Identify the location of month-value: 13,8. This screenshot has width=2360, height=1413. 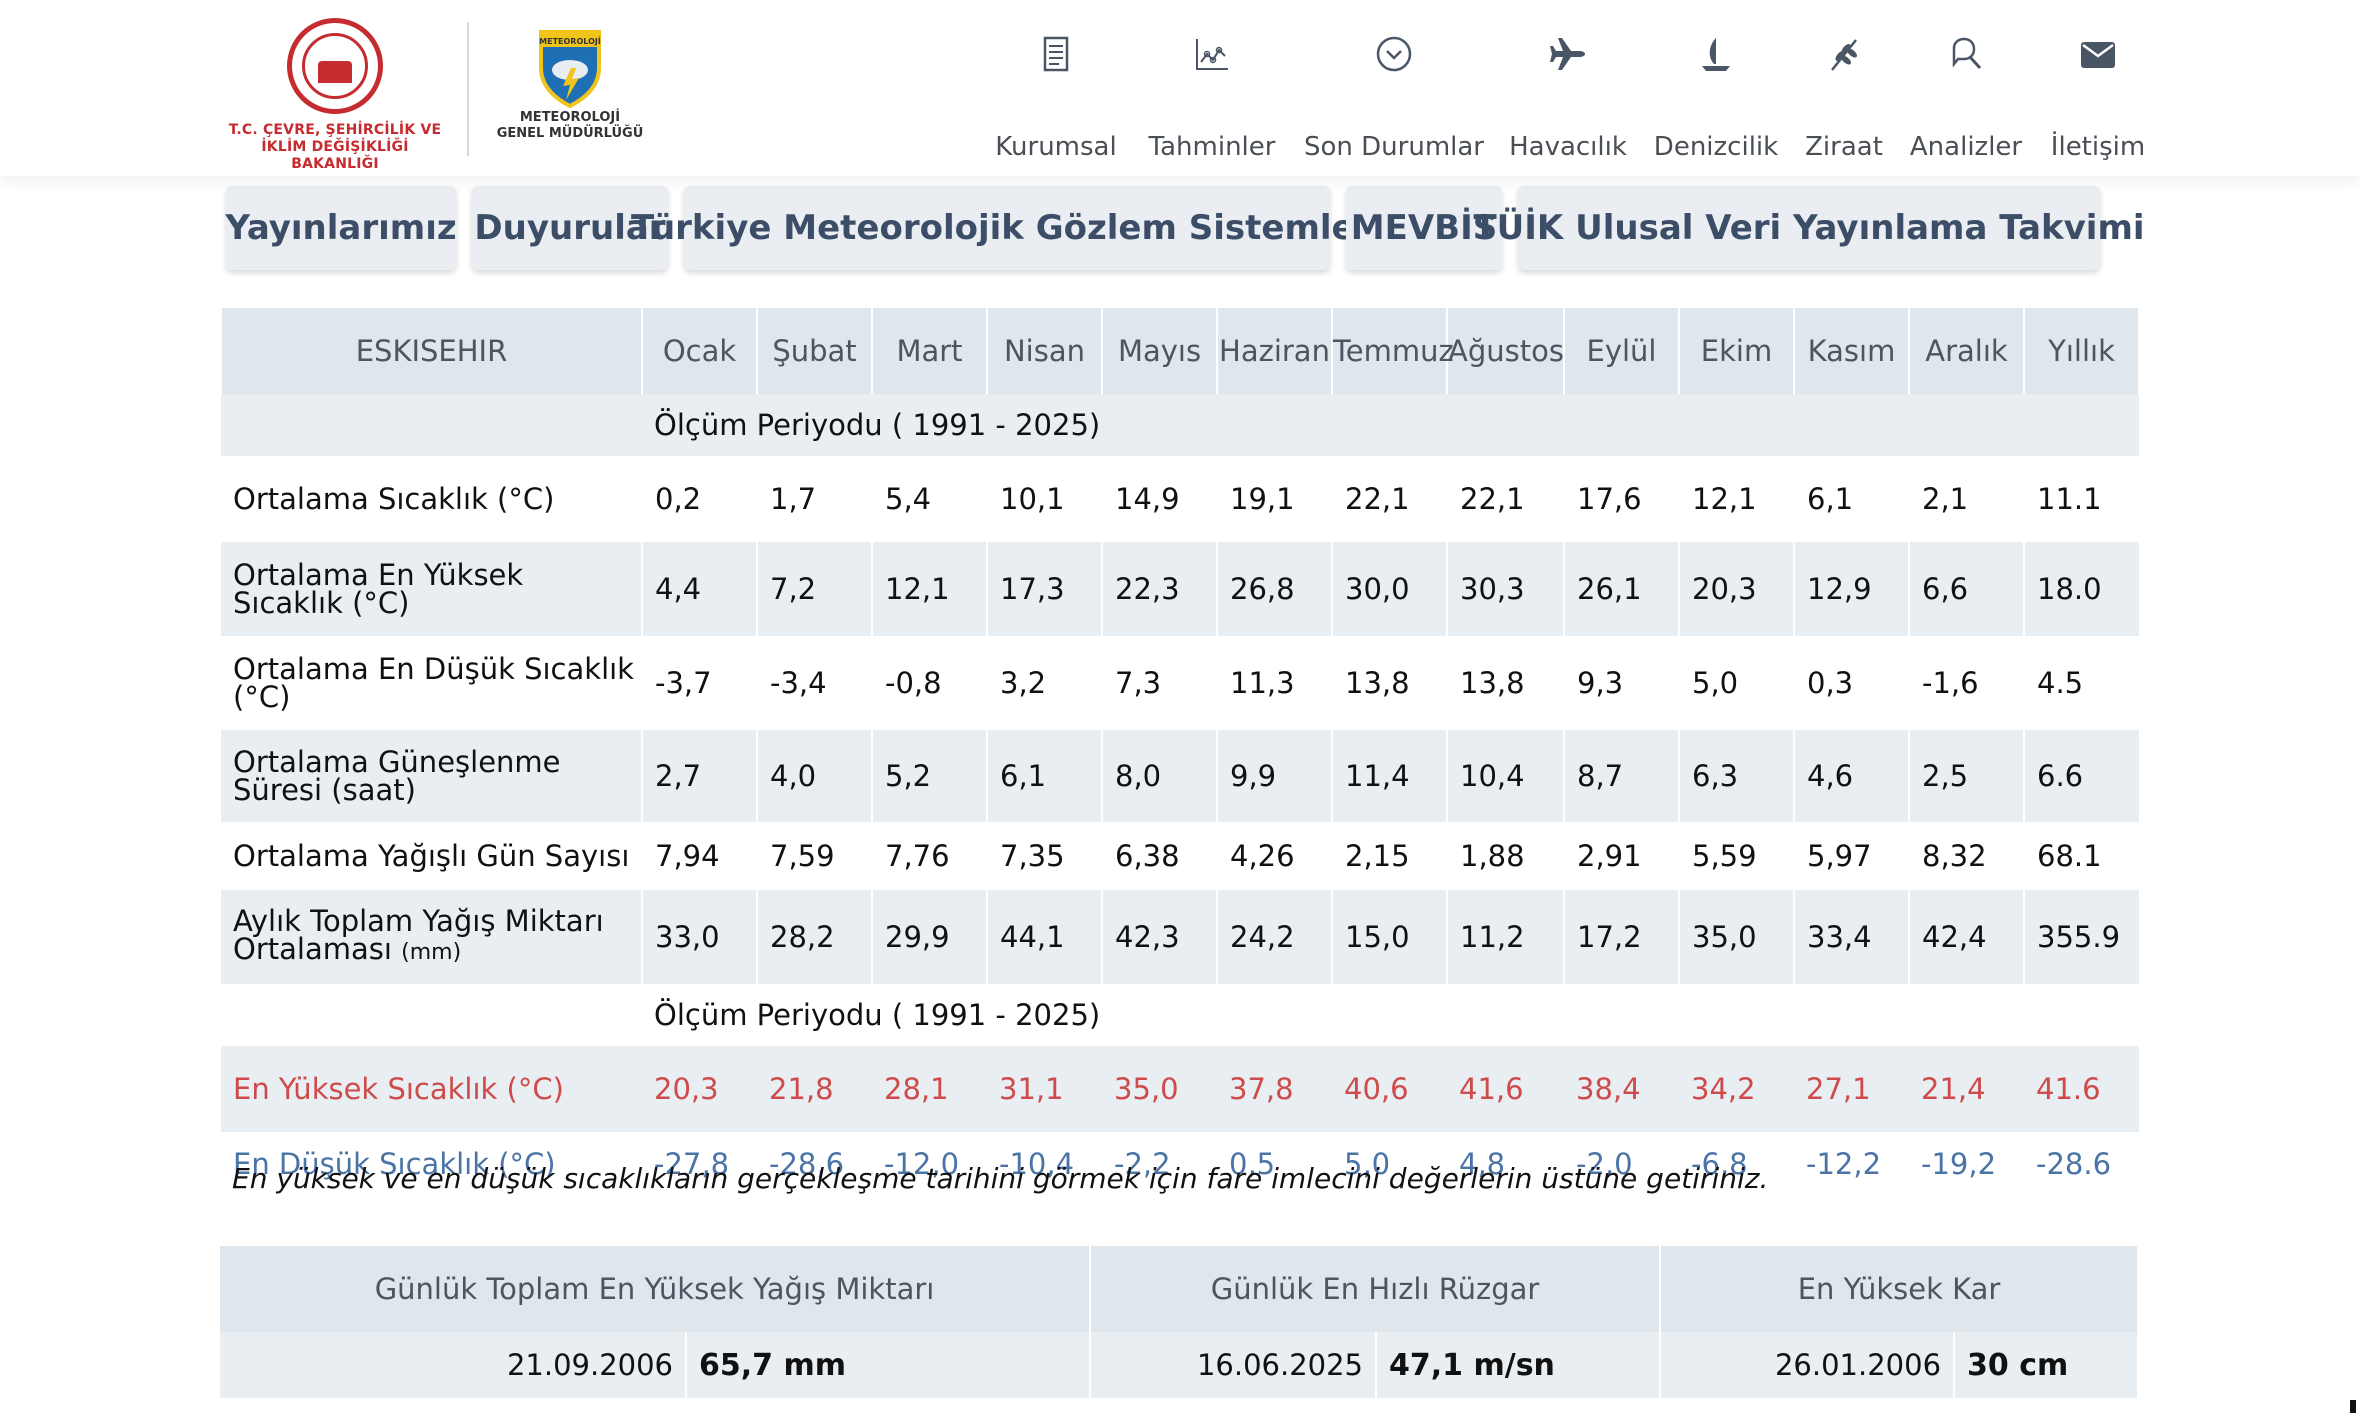
(1505, 683).